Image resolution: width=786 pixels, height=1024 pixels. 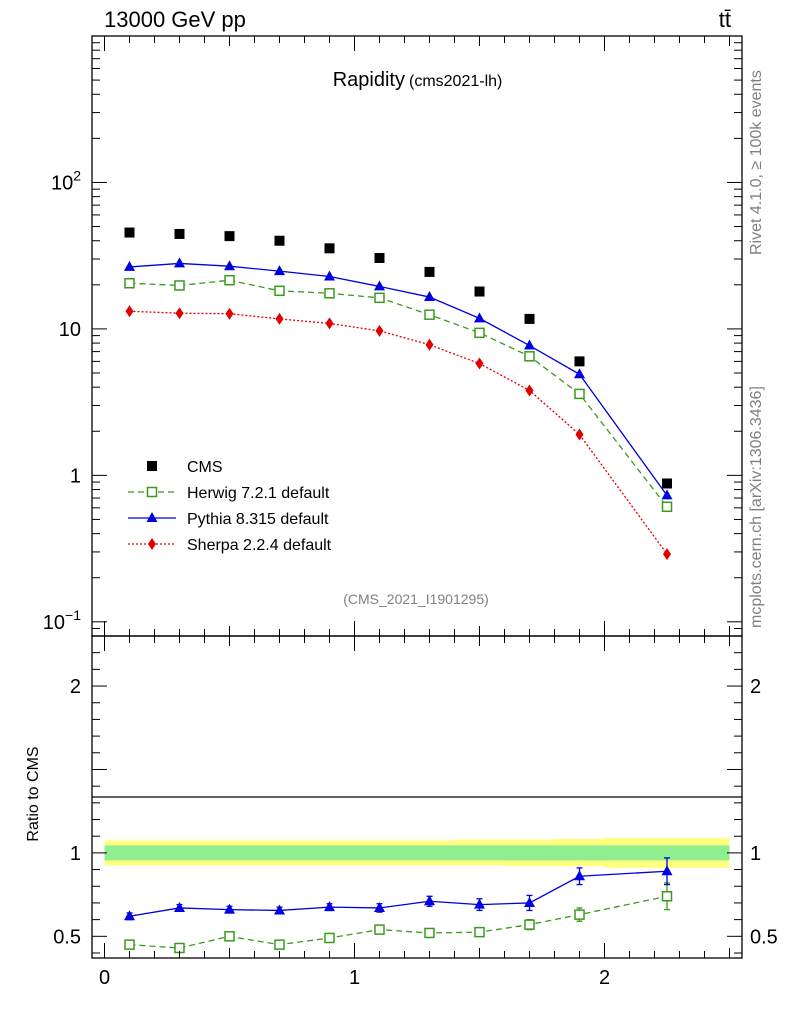 What do you see at coordinates (104, 978) in the screenshot?
I see `x-tick-label: 0` at bounding box center [104, 978].